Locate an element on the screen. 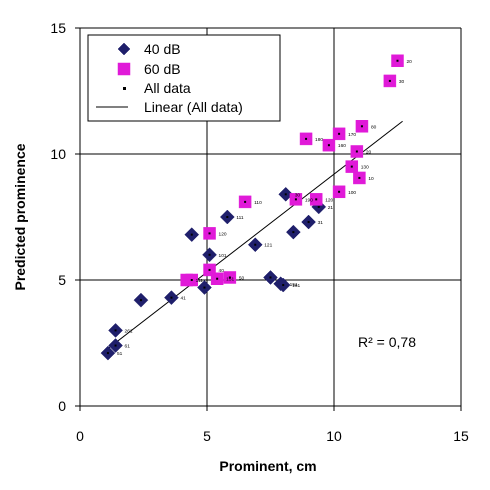  point-label-0-11: 151 is located at coordinates (294, 285).